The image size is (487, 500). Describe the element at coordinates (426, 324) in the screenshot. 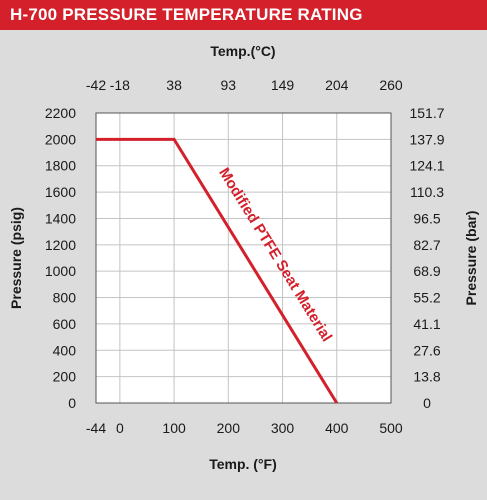

I see `y2-tick-label: 41.1` at that location.